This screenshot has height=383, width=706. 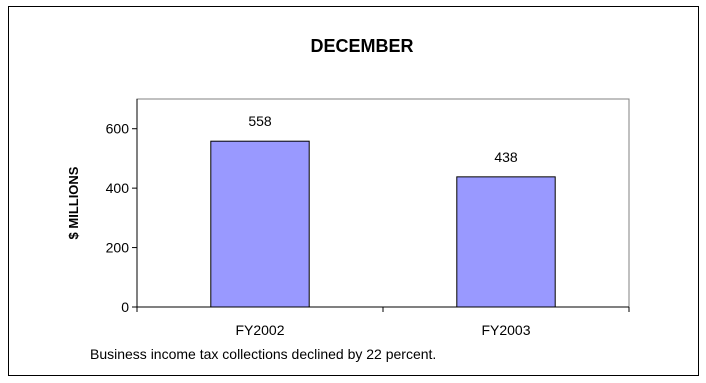 I want to click on data-labels: 558 438, so click(x=383, y=139).